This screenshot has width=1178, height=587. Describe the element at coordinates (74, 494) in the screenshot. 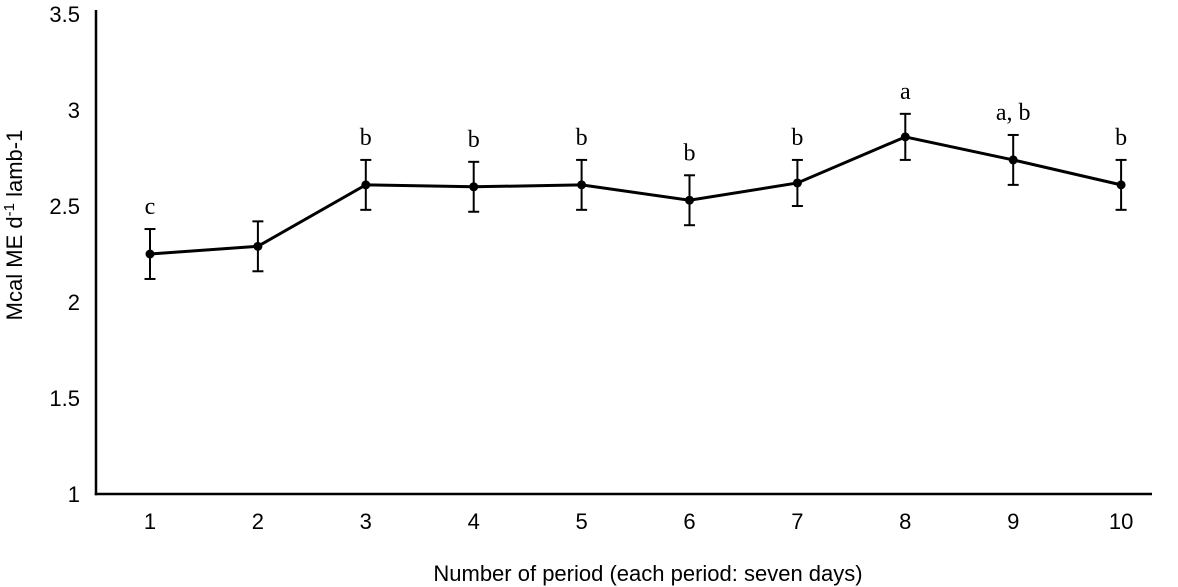

I see `y-tick-label: 1` at that location.